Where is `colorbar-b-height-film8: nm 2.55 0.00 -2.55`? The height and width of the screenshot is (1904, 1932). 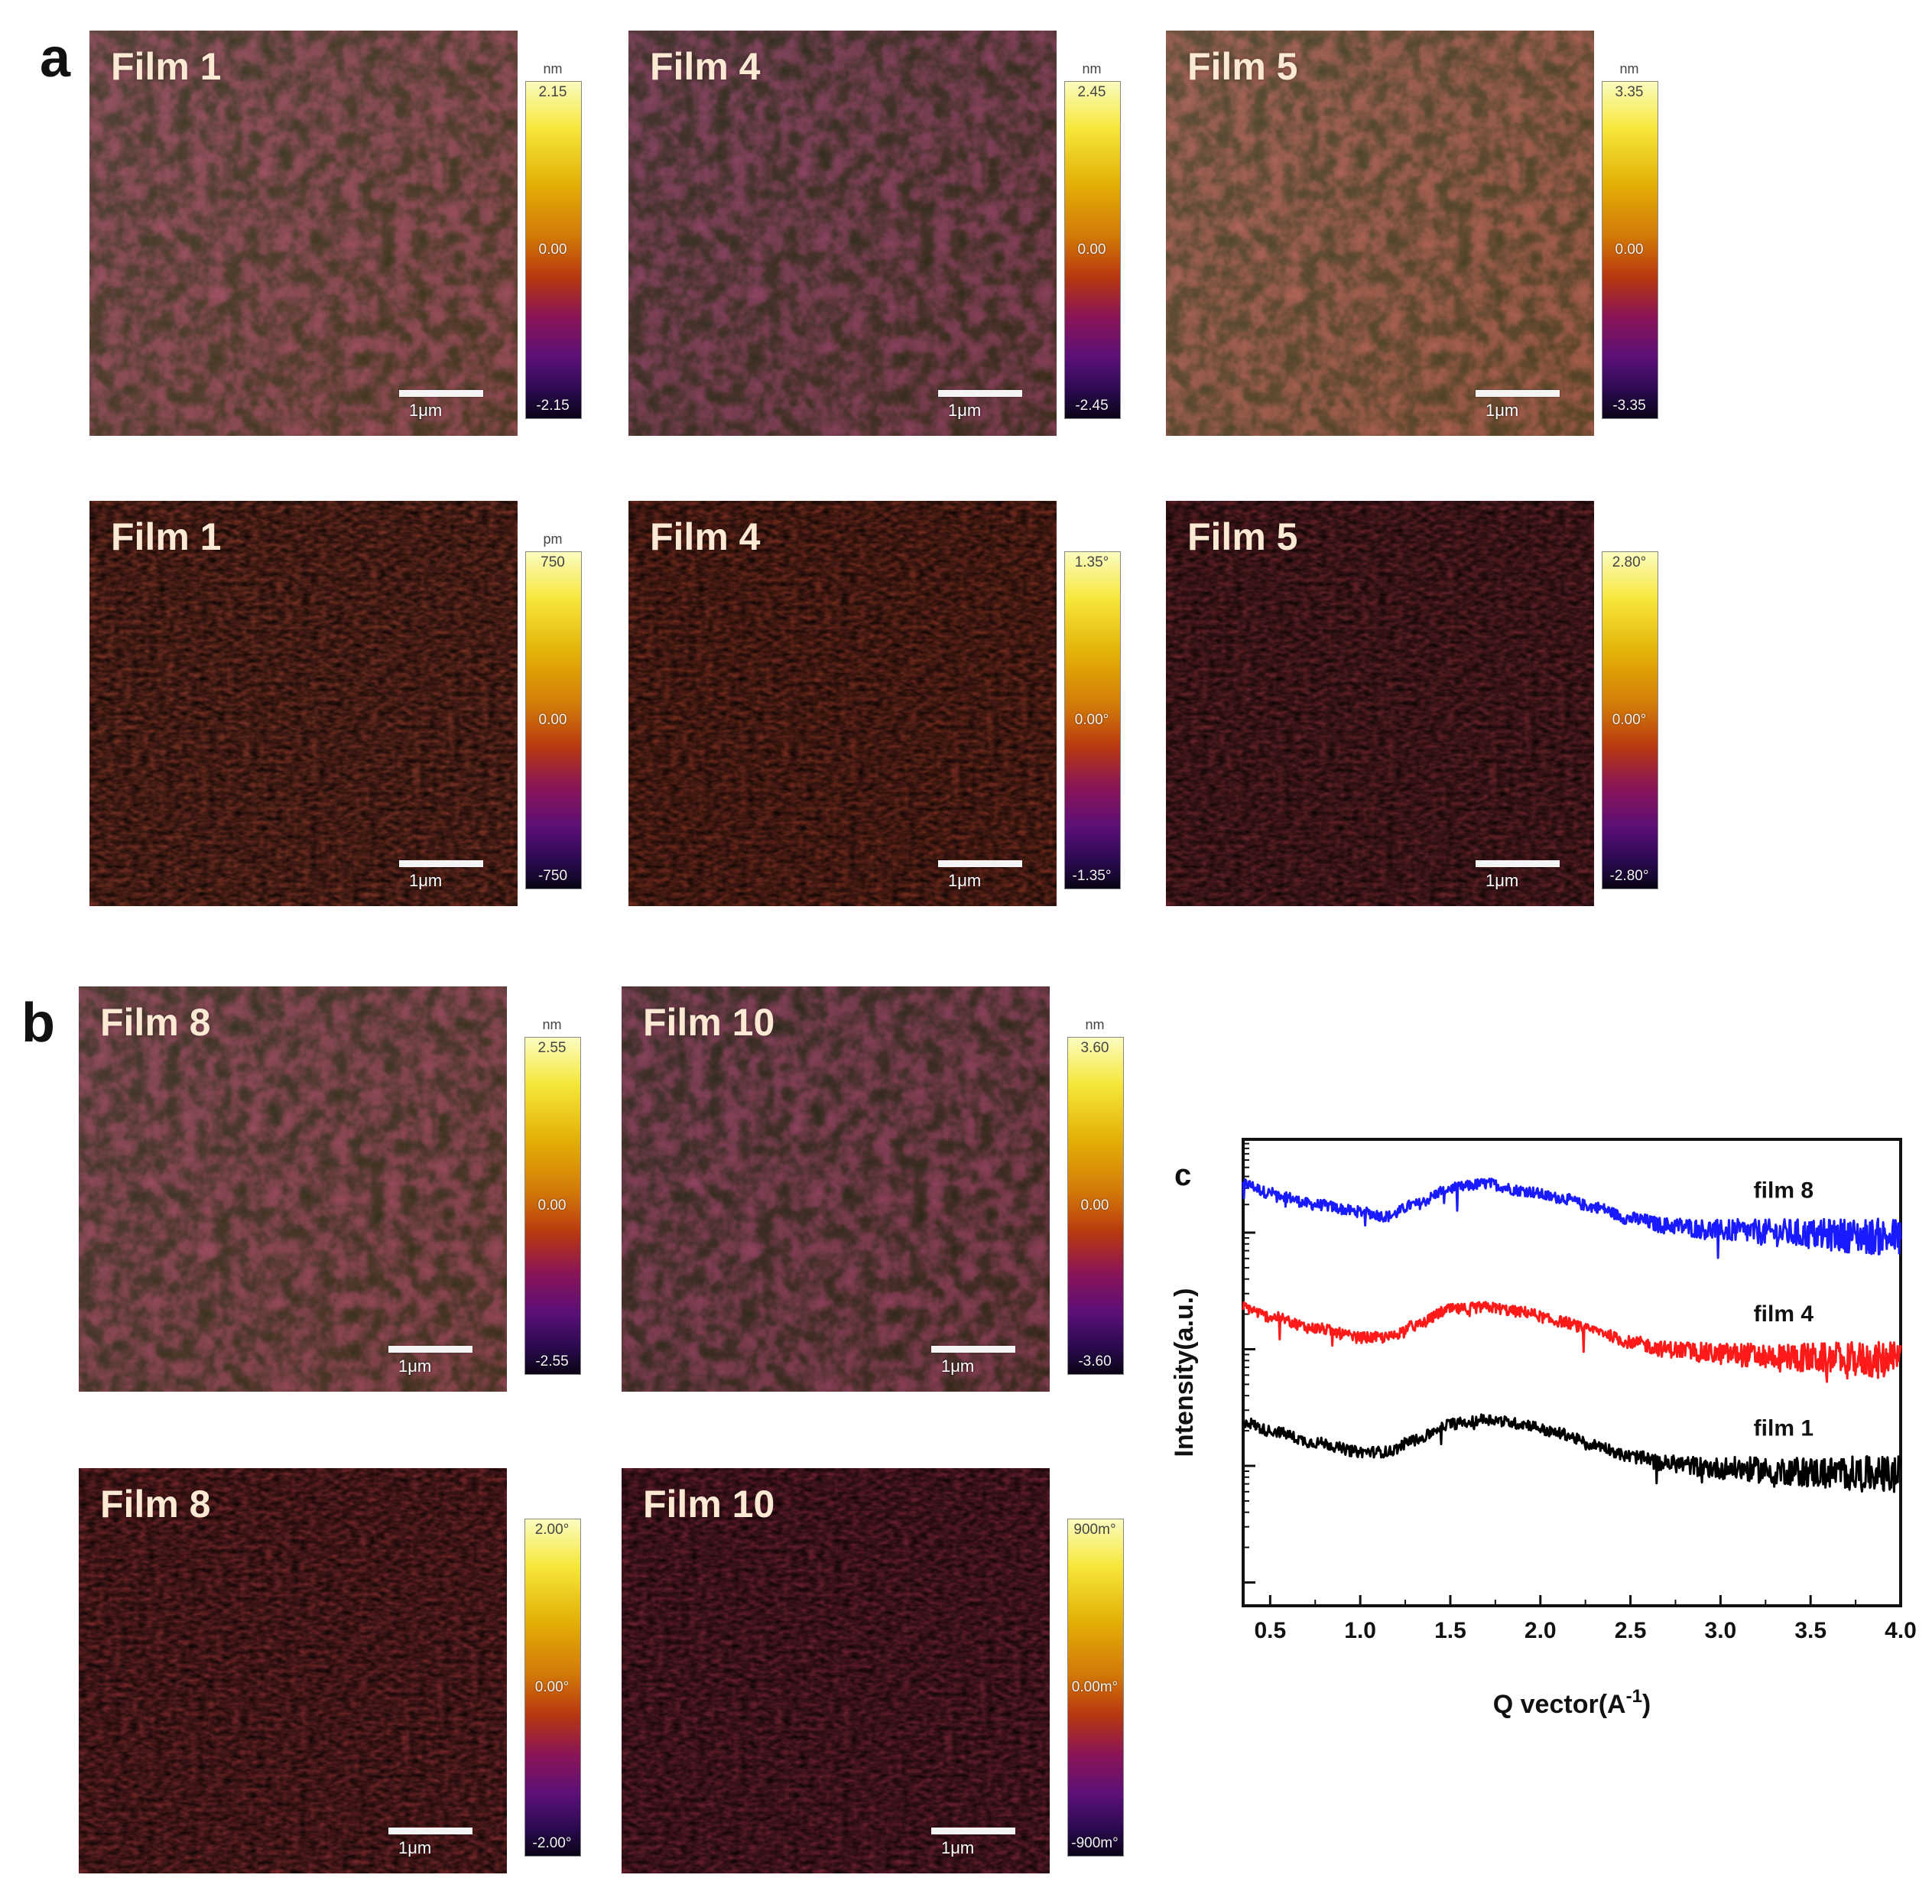
colorbar-b-height-film8: nm 2.55 0.00 -2.55 is located at coordinates (552, 1212).